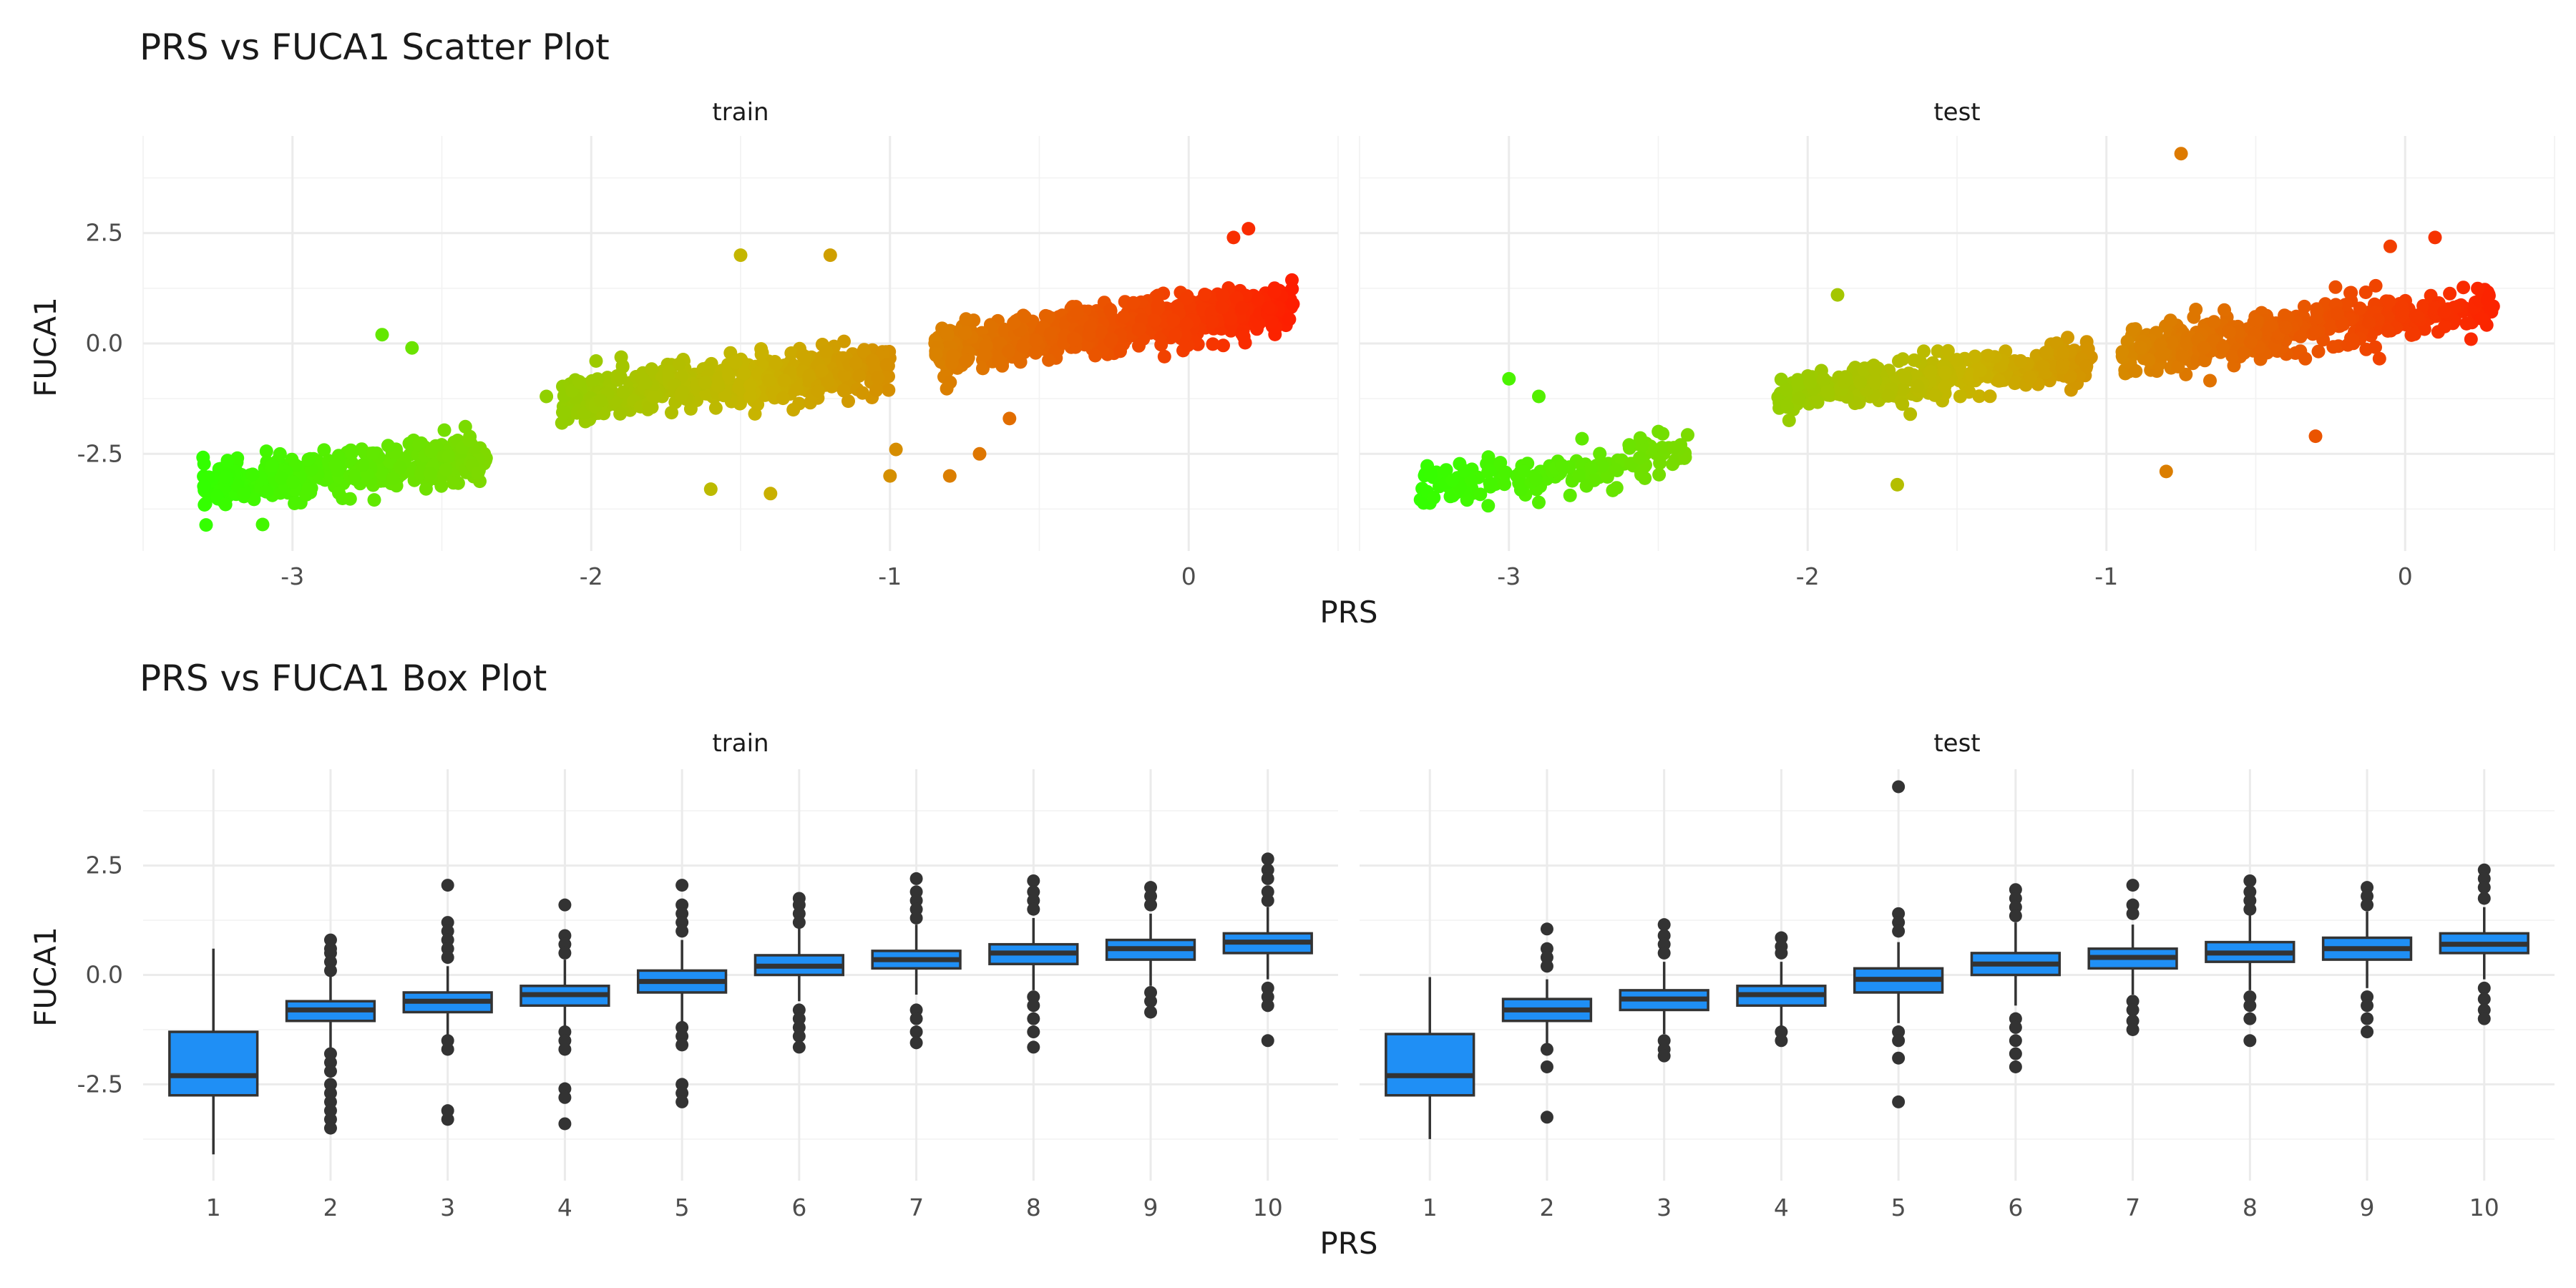 This screenshot has width=2576, height=1288. I want to click on box-x-tick-label: 4, so click(564, 1207).